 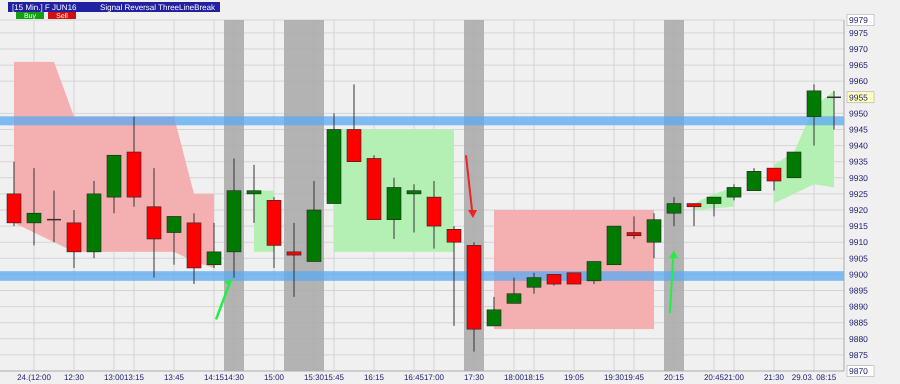 I want to click on y-tick-label: 9905, so click(x=858, y=258).